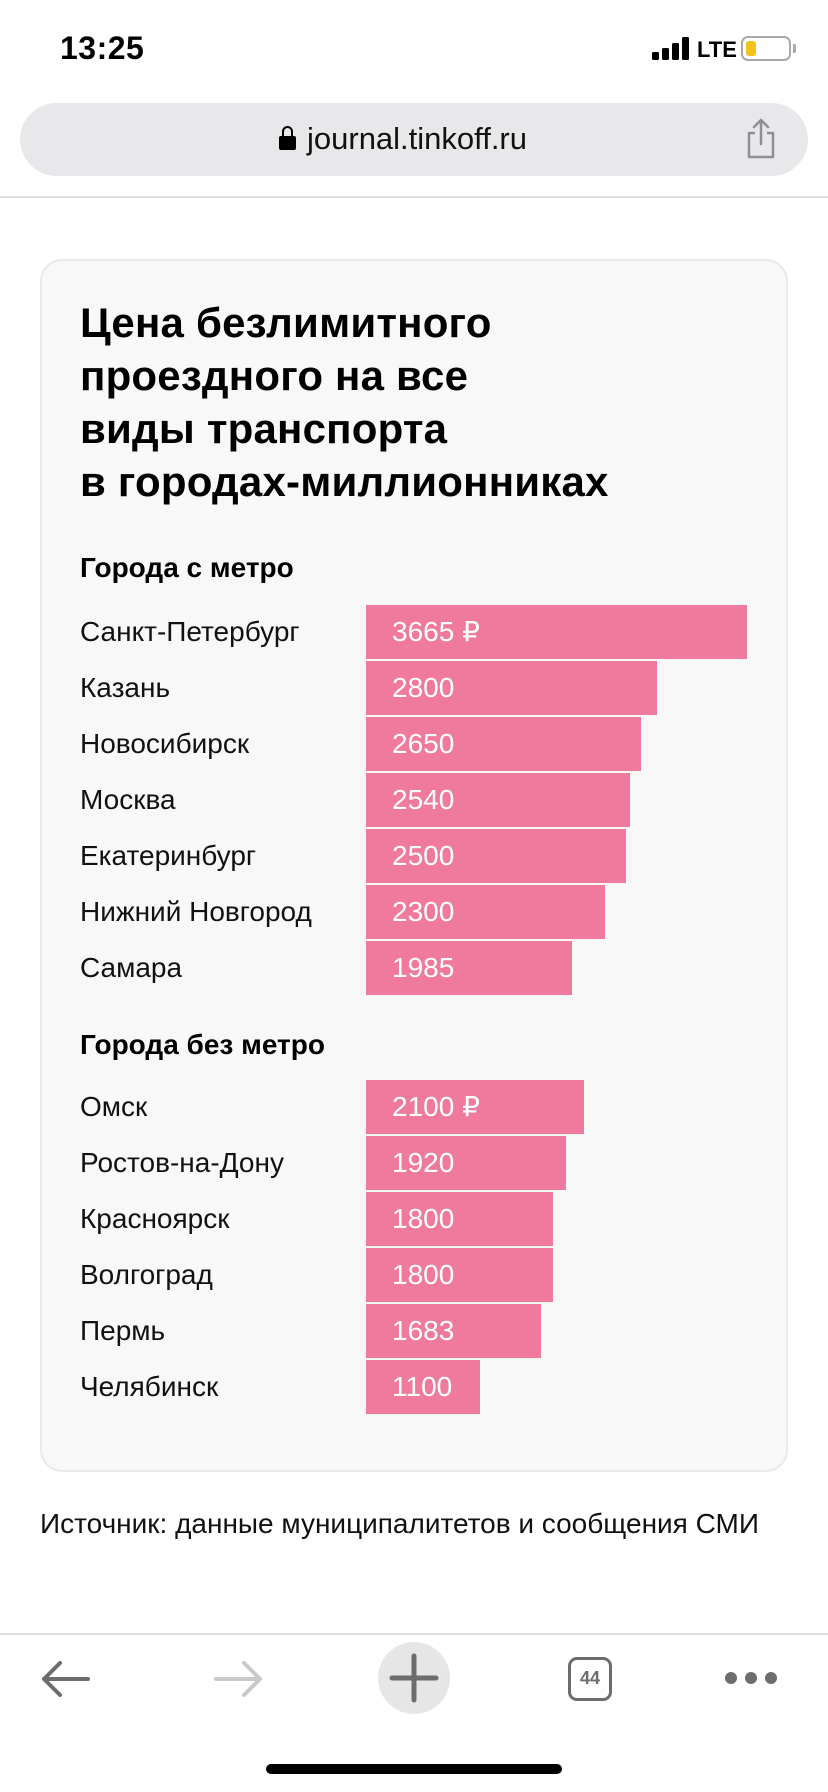  What do you see at coordinates (436, 631) in the screenshot?
I see `bar-value-label: 3665 ₽` at bounding box center [436, 631].